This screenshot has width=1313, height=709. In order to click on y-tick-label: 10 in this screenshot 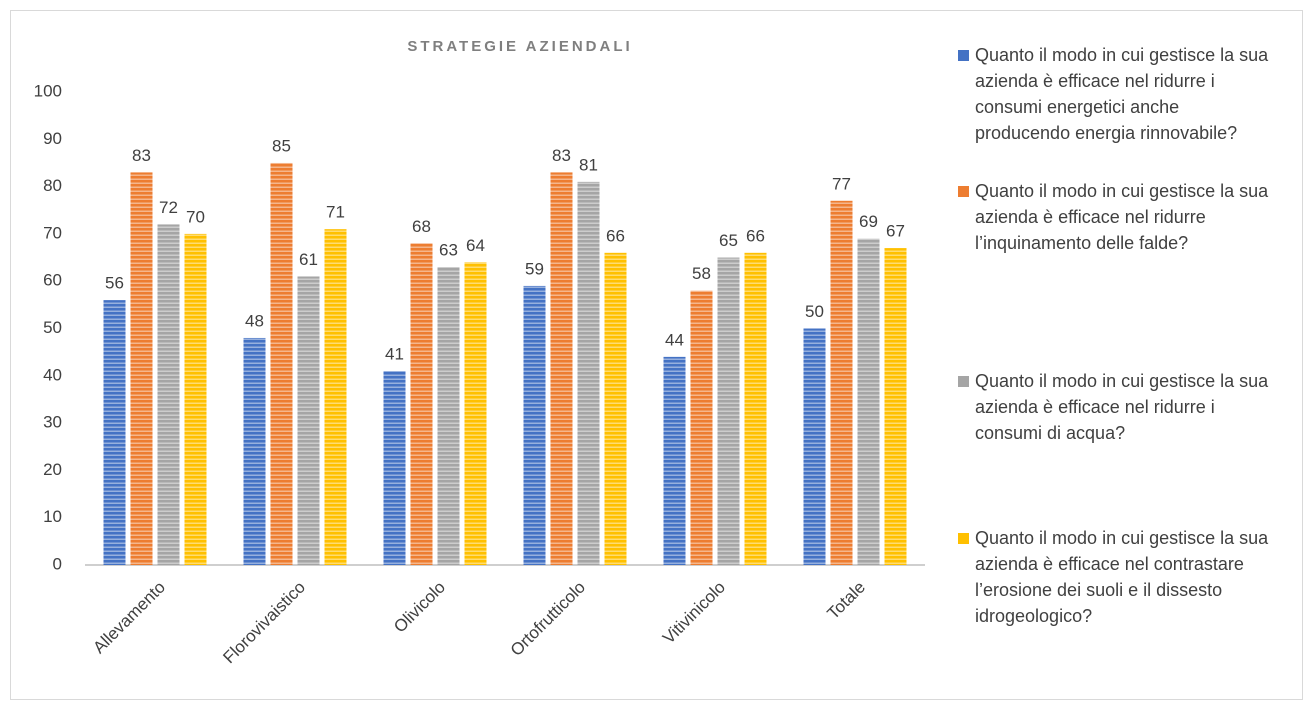, I will do `click(52, 516)`.